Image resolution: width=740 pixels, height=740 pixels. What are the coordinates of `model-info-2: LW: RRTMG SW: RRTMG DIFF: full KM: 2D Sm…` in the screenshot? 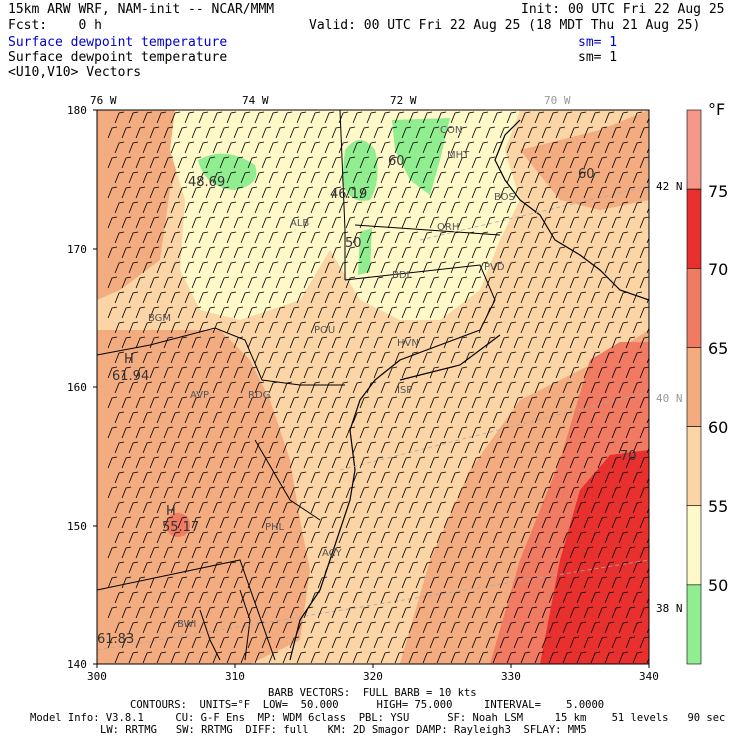 It's located at (343, 730).